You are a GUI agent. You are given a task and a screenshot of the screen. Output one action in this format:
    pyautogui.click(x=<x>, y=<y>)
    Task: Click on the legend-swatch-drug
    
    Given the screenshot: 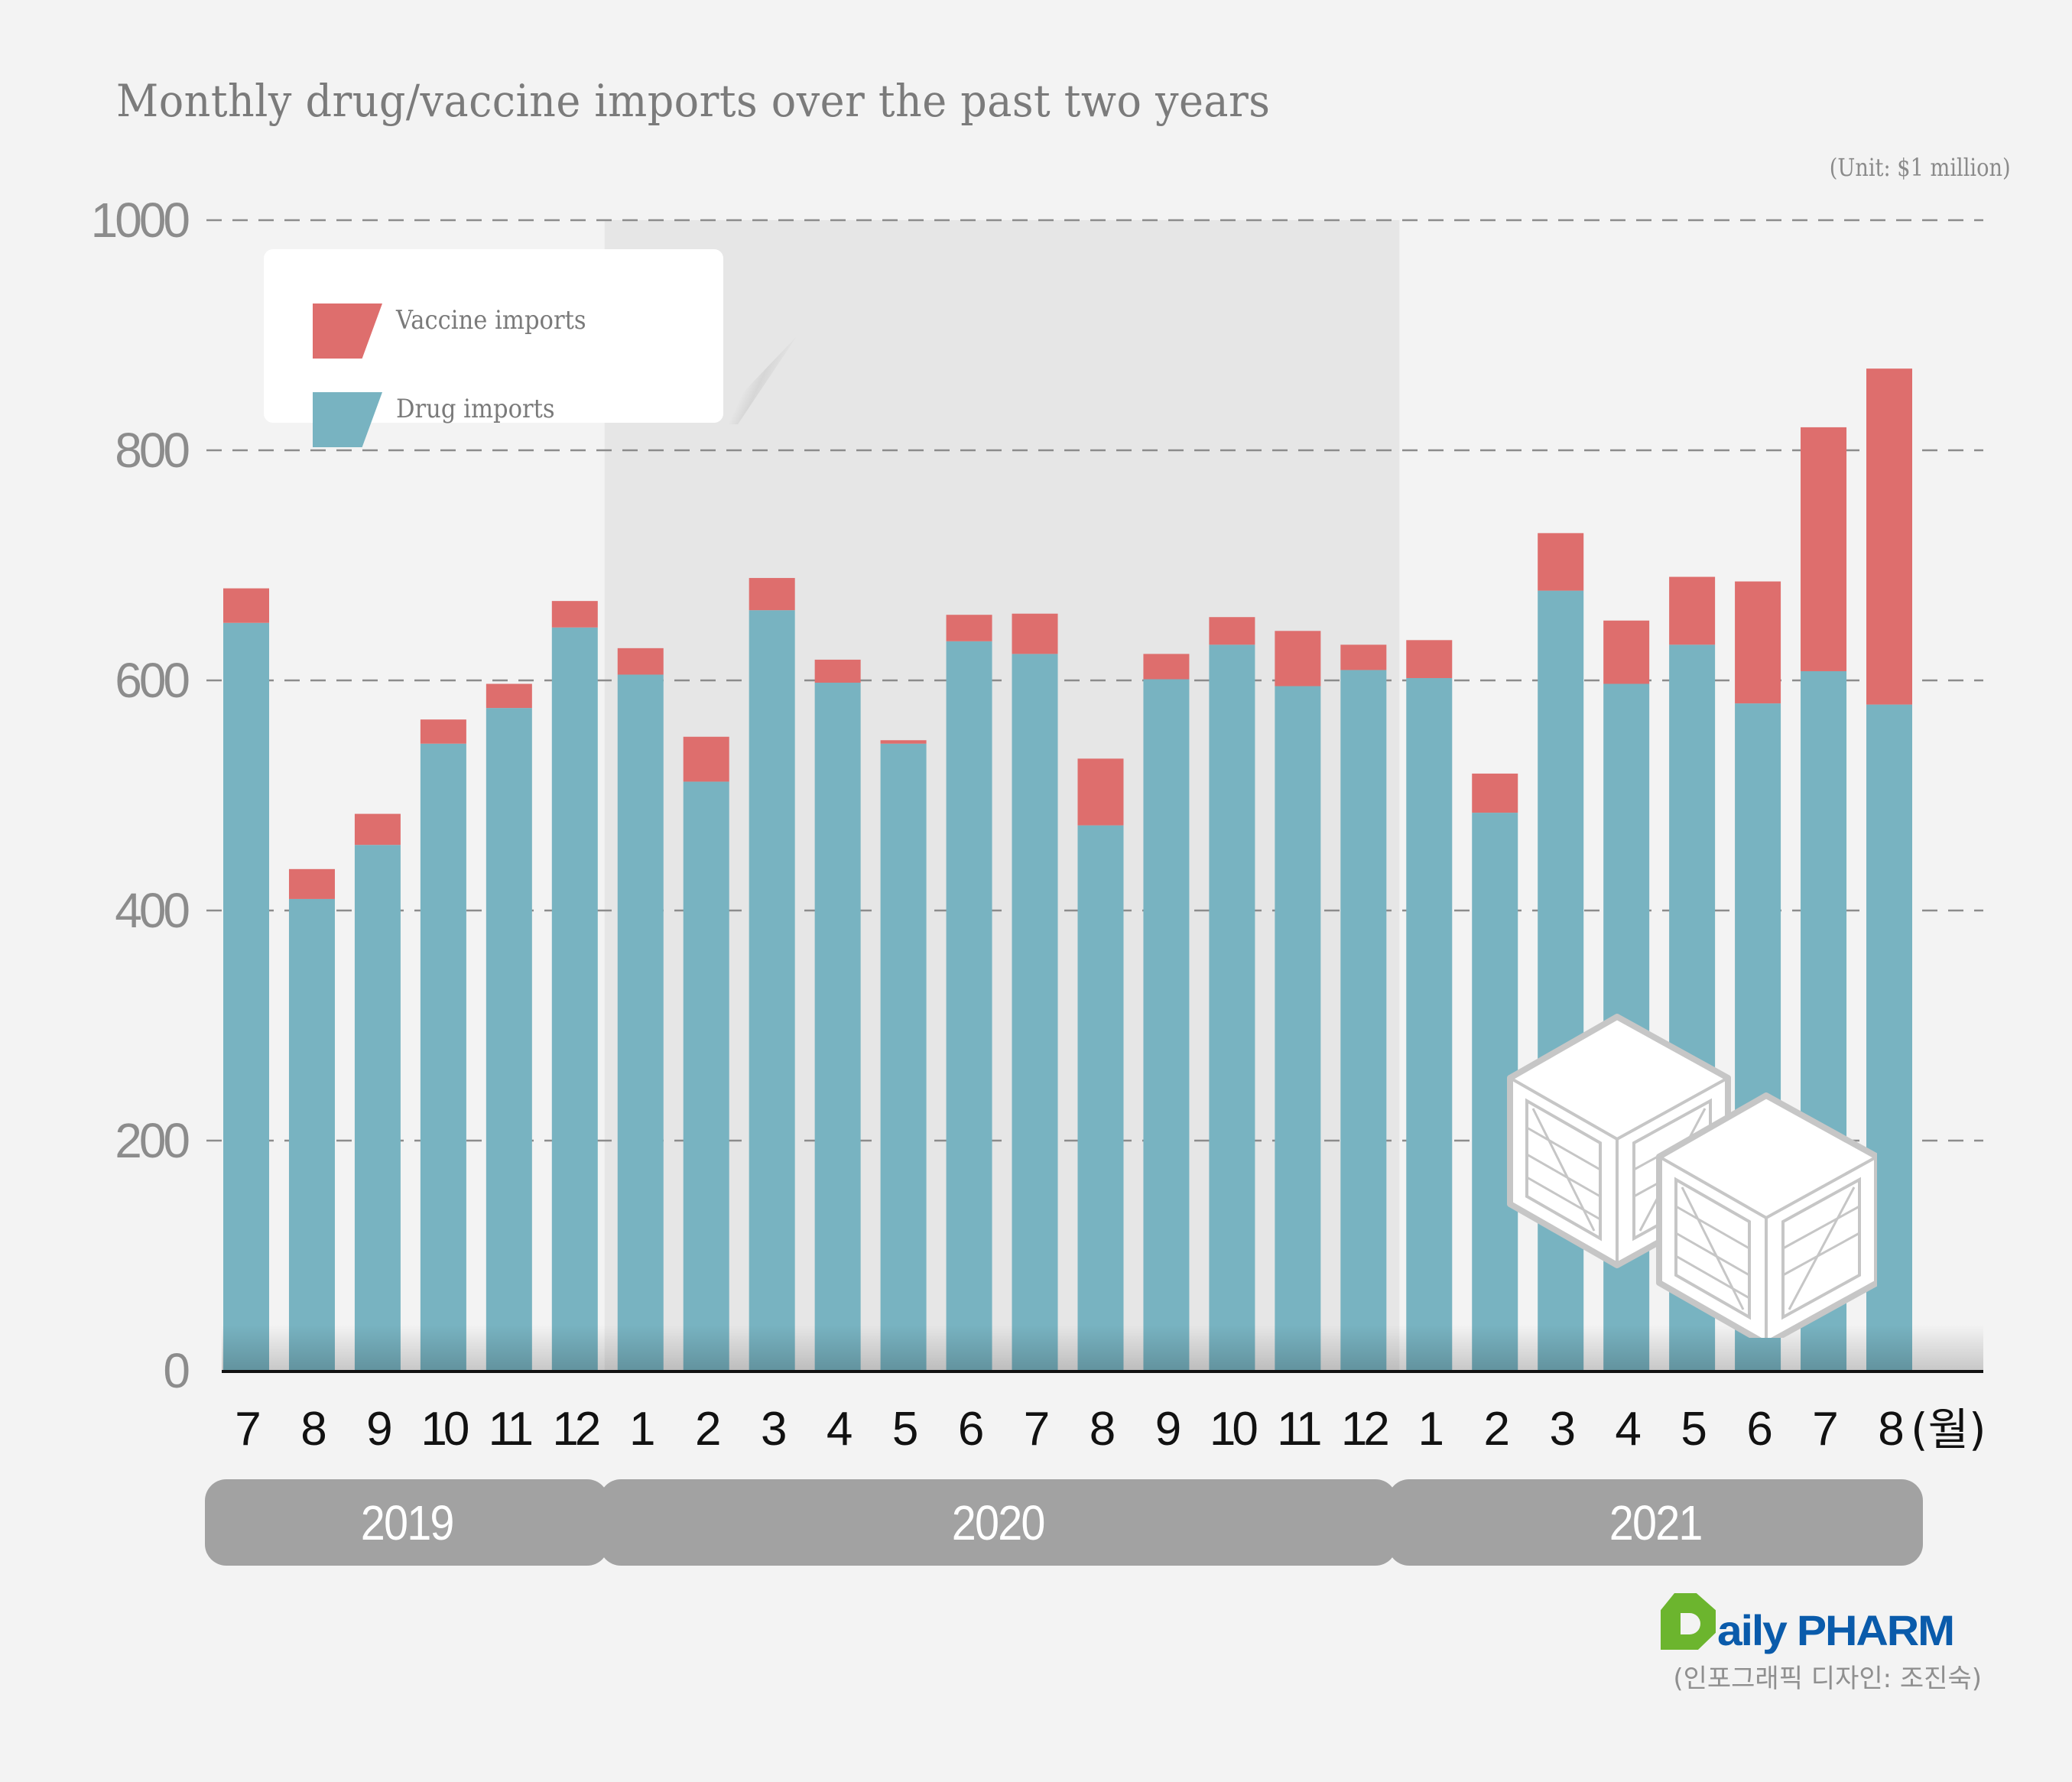 What is the action you would take?
    pyautogui.click(x=347, y=420)
    